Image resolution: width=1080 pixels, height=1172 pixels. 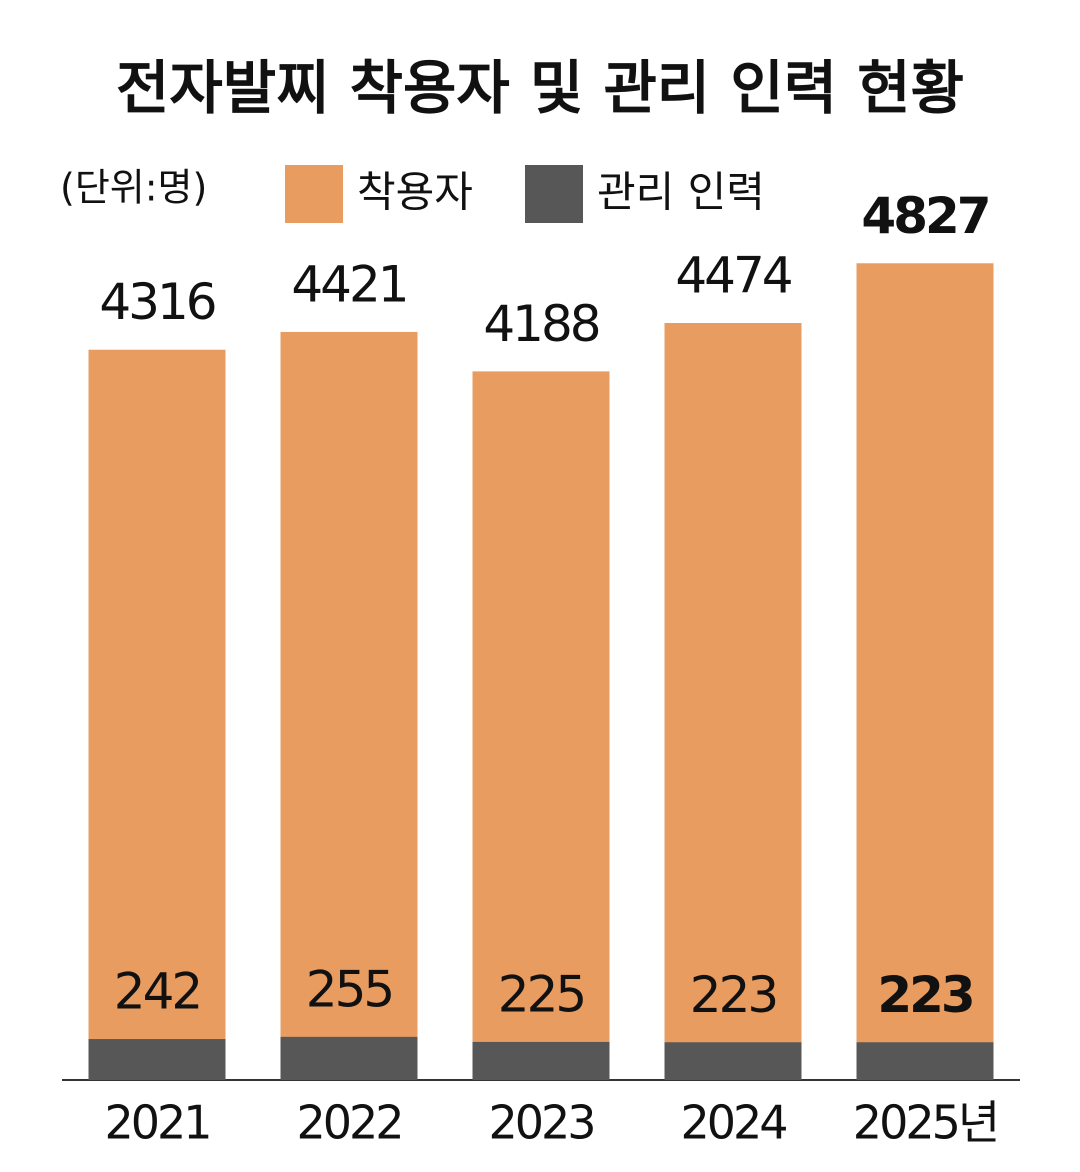 What do you see at coordinates (732, 275) in the screenshot?
I see `value-label: 4474` at bounding box center [732, 275].